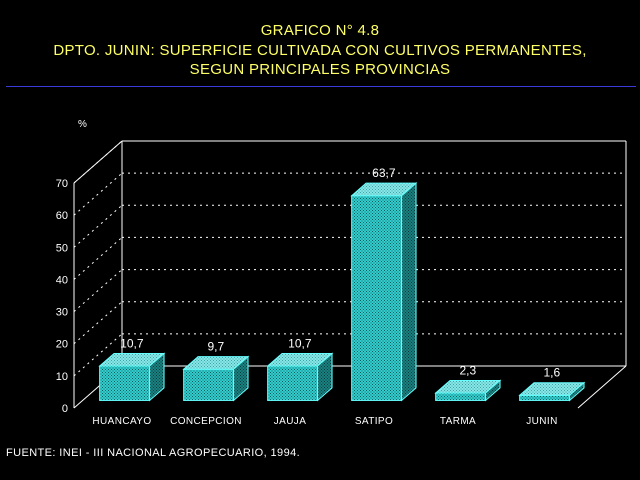 This screenshot has width=640, height=480. What do you see at coordinates (374, 421) in the screenshot?
I see `x-category-label: SATIPO` at bounding box center [374, 421].